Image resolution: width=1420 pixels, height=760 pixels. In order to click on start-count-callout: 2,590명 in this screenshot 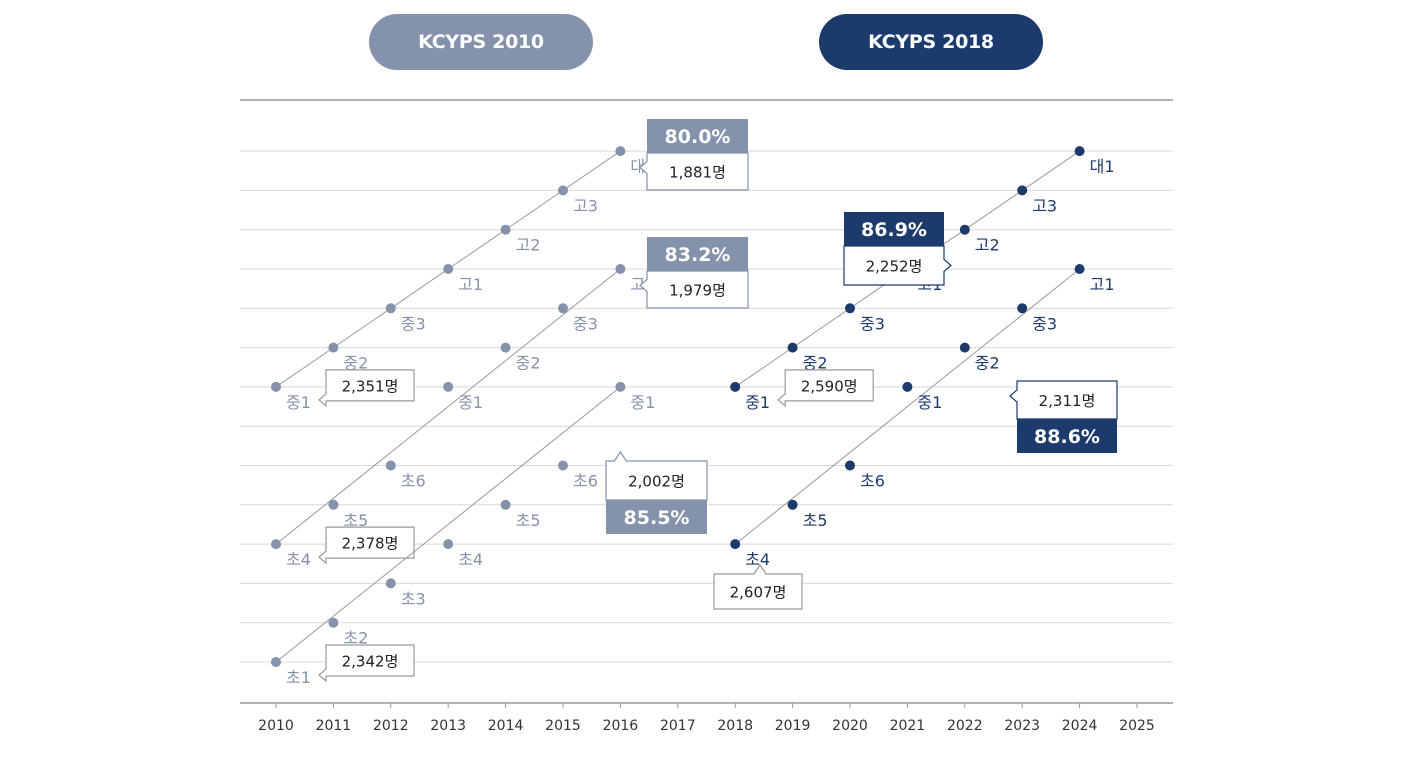, I will do `click(825, 388)`.